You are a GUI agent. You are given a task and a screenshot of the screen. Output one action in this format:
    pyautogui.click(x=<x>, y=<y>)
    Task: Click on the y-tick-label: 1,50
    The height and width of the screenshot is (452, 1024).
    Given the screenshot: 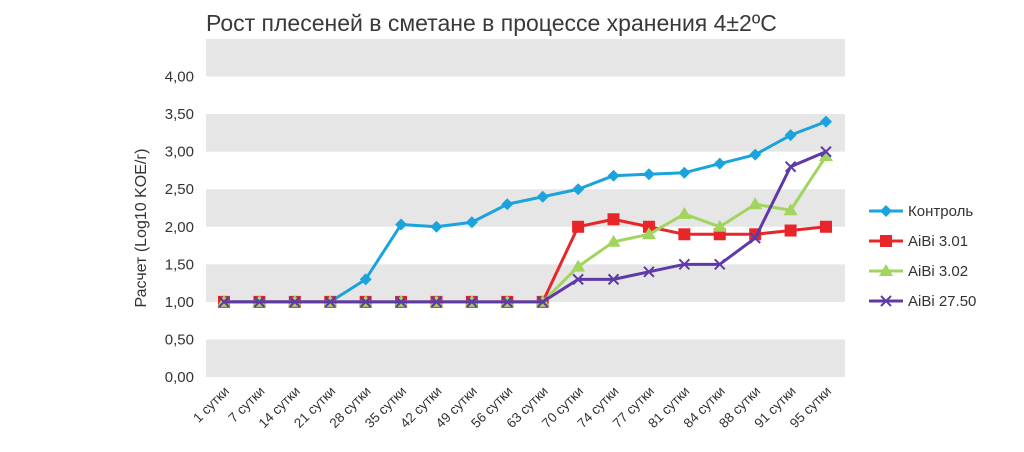 What is the action you would take?
    pyautogui.click(x=179, y=264)
    